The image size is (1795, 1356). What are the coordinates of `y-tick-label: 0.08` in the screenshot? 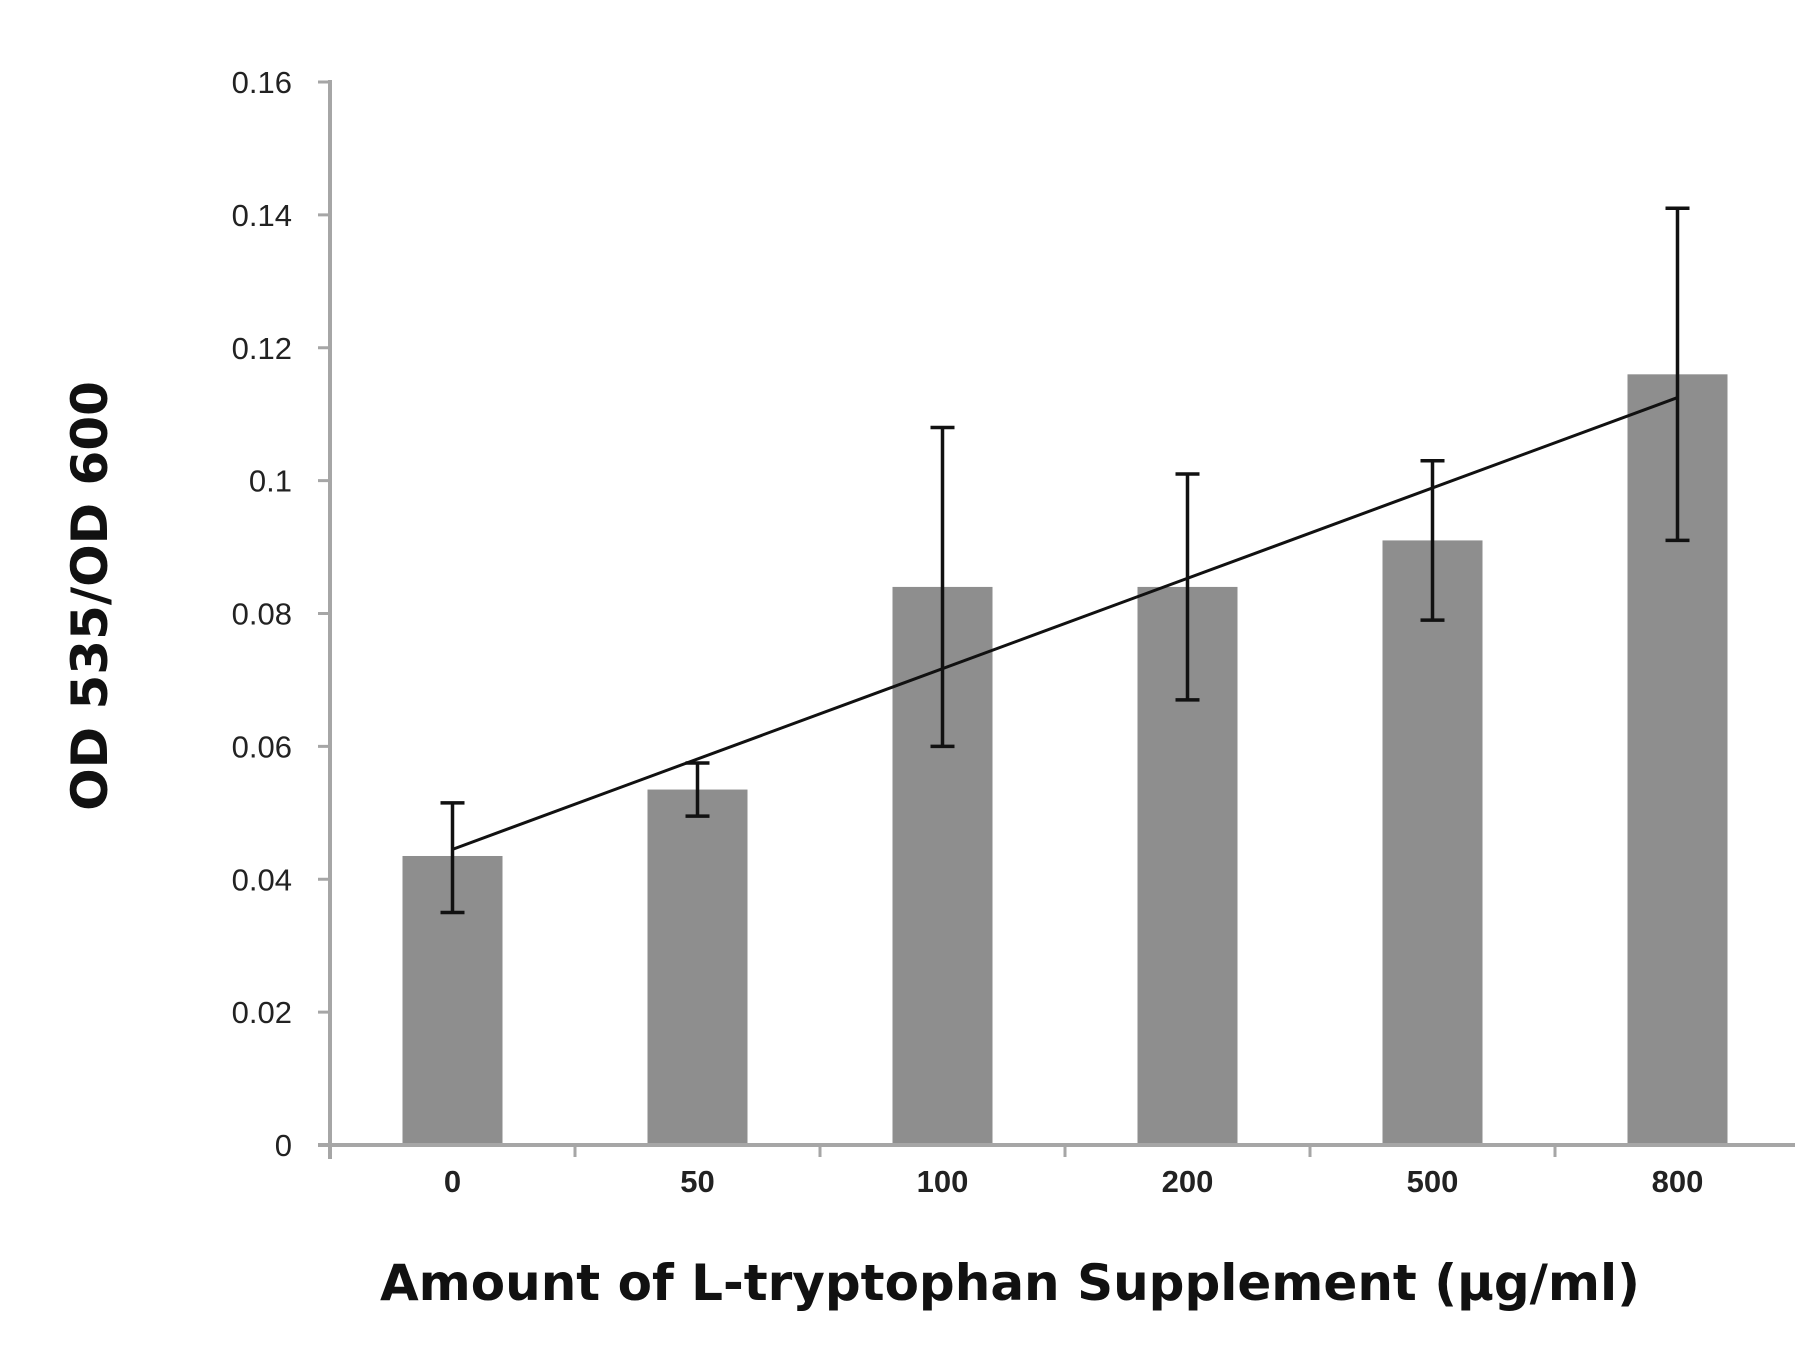 It's located at (262, 614).